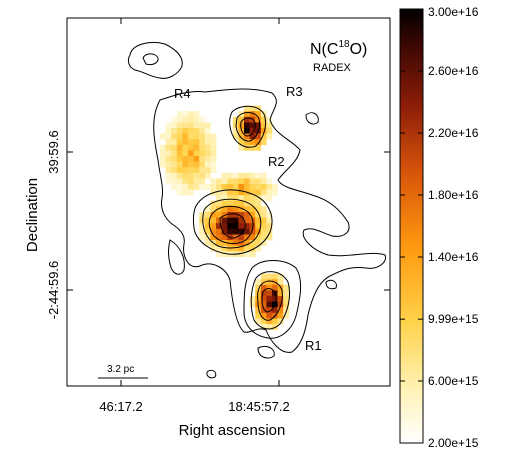 This screenshot has height=458, width=507. Describe the element at coordinates (232, 430) in the screenshot. I see `x-axis-label: Right ascension` at that location.